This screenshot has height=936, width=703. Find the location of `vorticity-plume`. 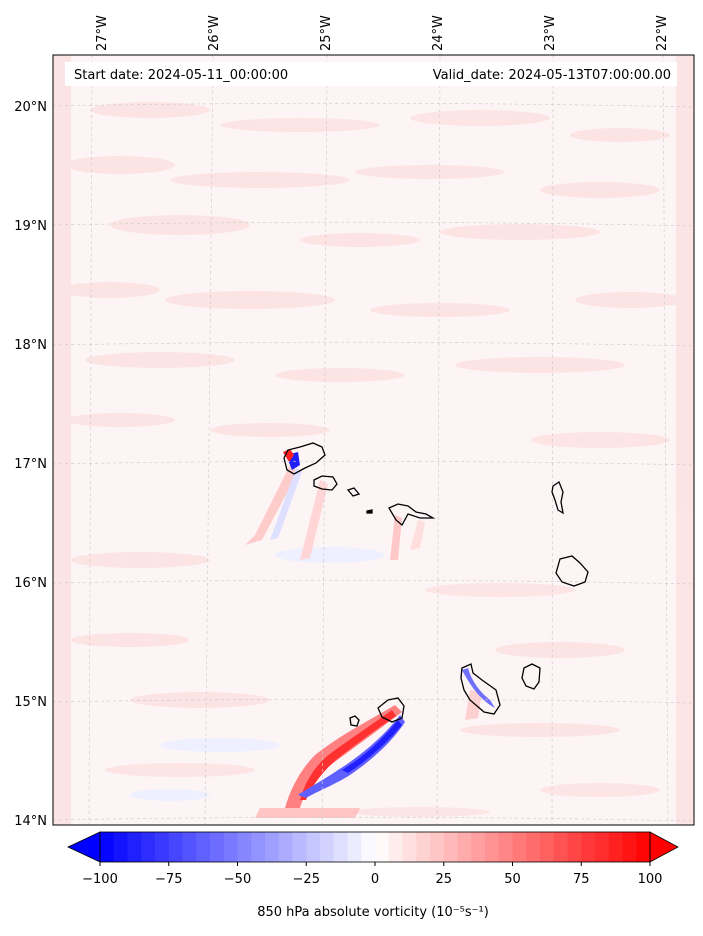

vorticity-plume is located at coordinates (375, 633).